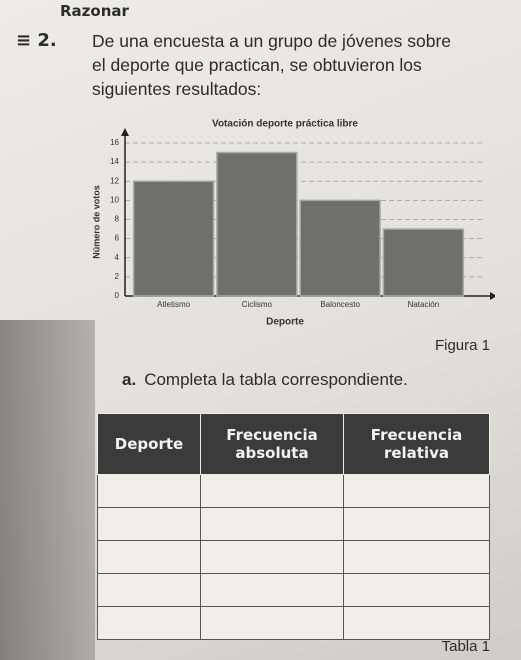 Image resolution: width=521 pixels, height=660 pixels. What do you see at coordinates (257, 304) in the screenshot?
I see `x-tick-label: Ciclismo` at bounding box center [257, 304].